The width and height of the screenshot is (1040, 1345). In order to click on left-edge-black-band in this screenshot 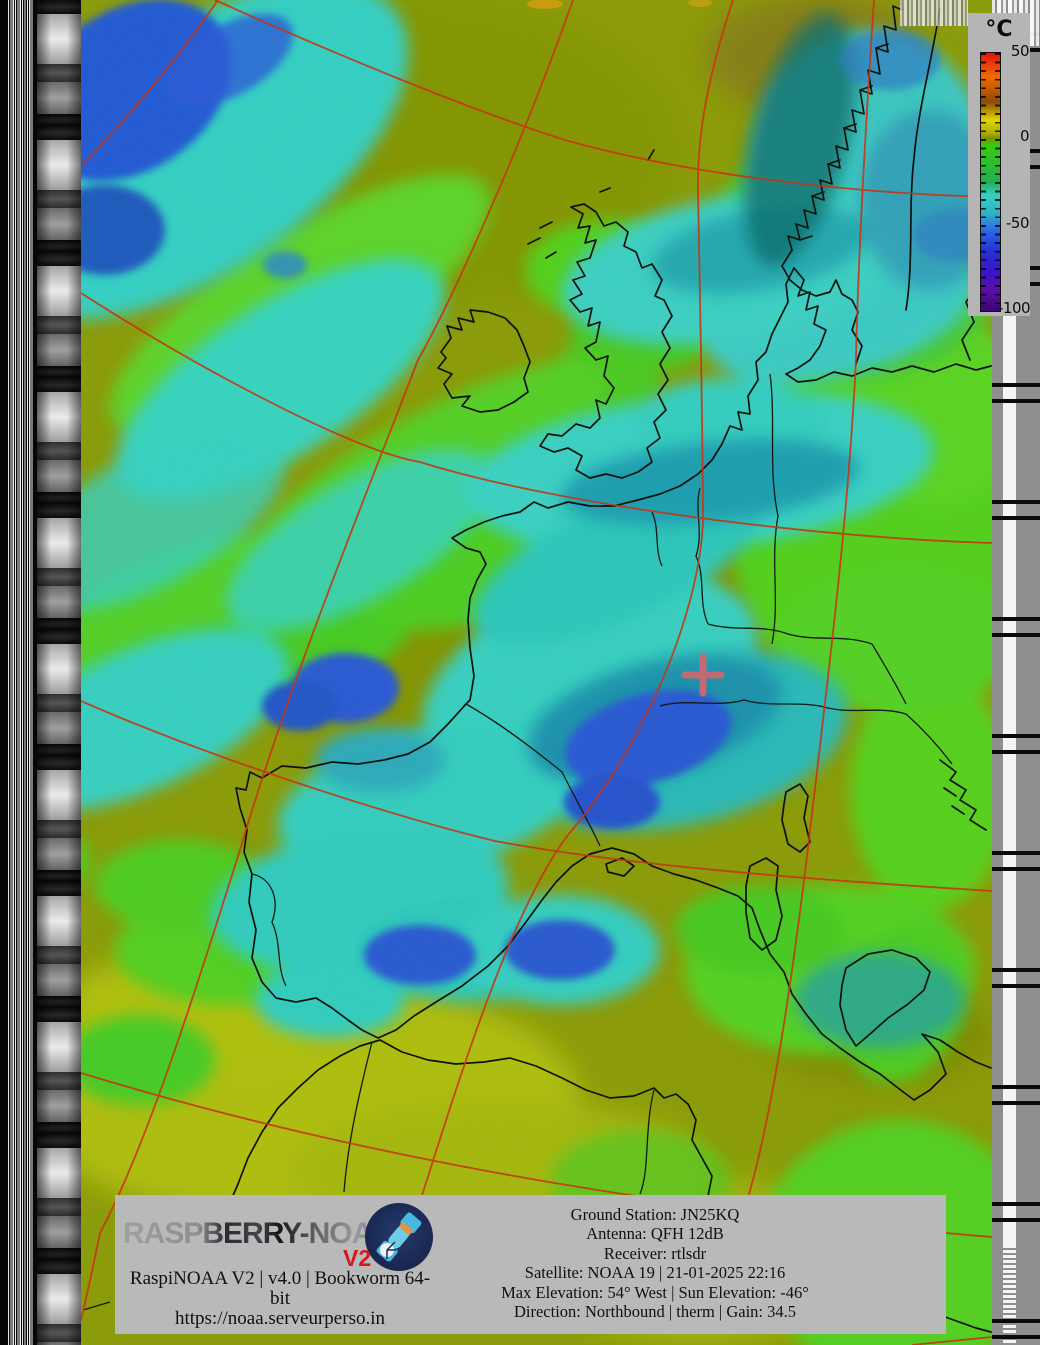, I will do `click(4, 672)`.